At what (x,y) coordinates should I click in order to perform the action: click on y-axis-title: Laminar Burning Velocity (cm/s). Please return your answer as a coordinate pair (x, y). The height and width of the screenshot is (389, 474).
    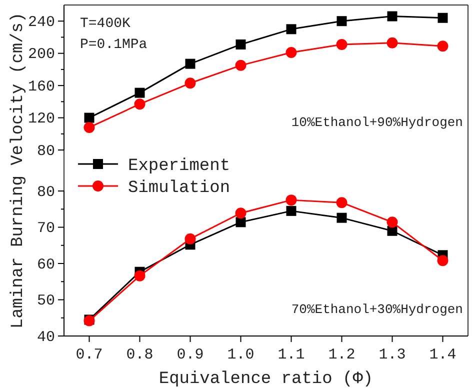
    Looking at the image, I should click on (18, 170).